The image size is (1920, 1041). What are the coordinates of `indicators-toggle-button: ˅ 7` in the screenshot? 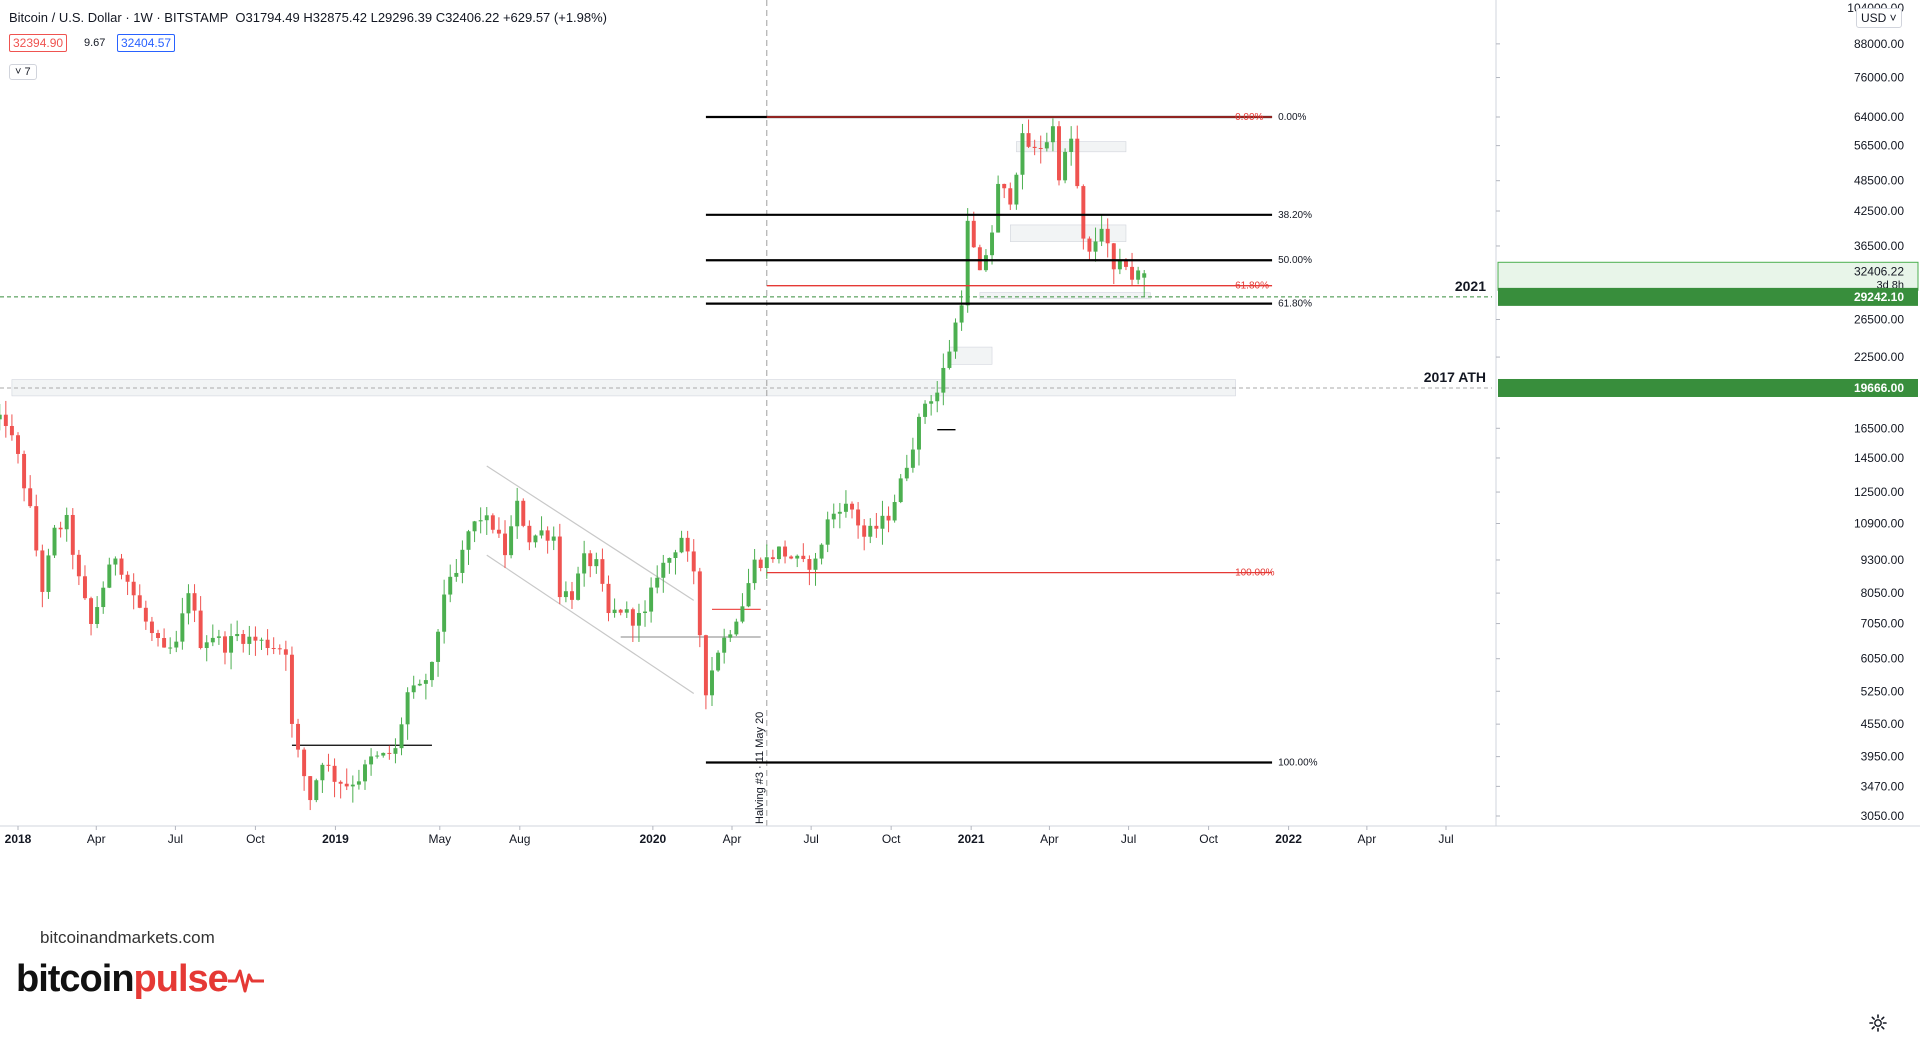 It's located at (23, 72).